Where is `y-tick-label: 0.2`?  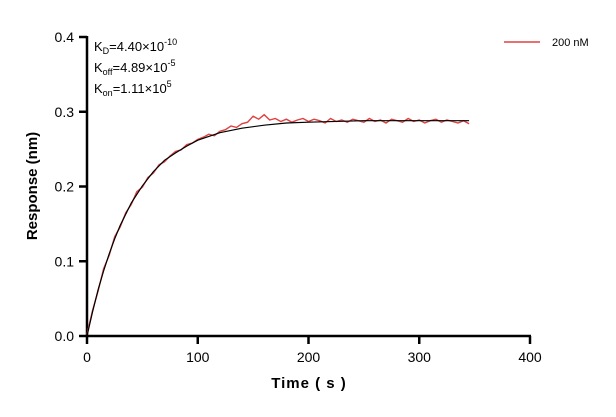 y-tick-label: 0.2 is located at coordinates (65, 187).